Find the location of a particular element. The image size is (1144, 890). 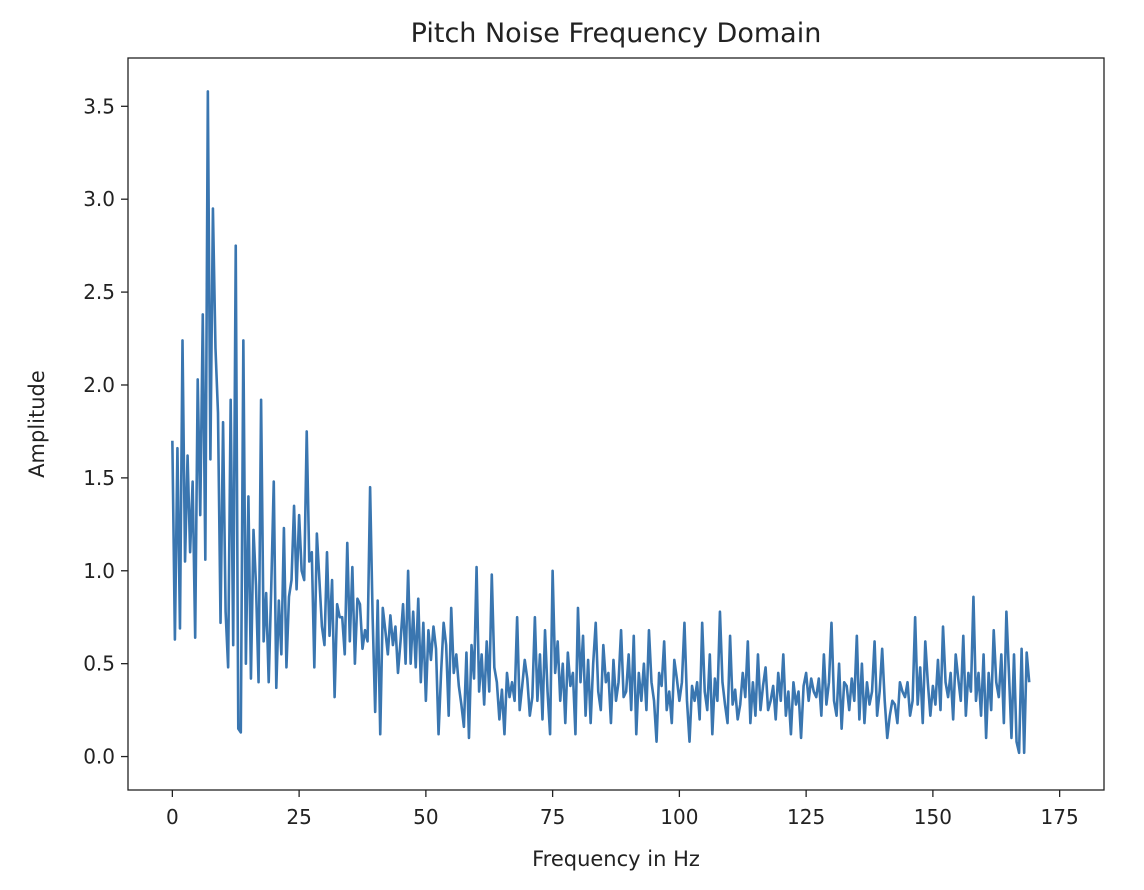

y-tick-label: 0.5 is located at coordinates (99, 664).